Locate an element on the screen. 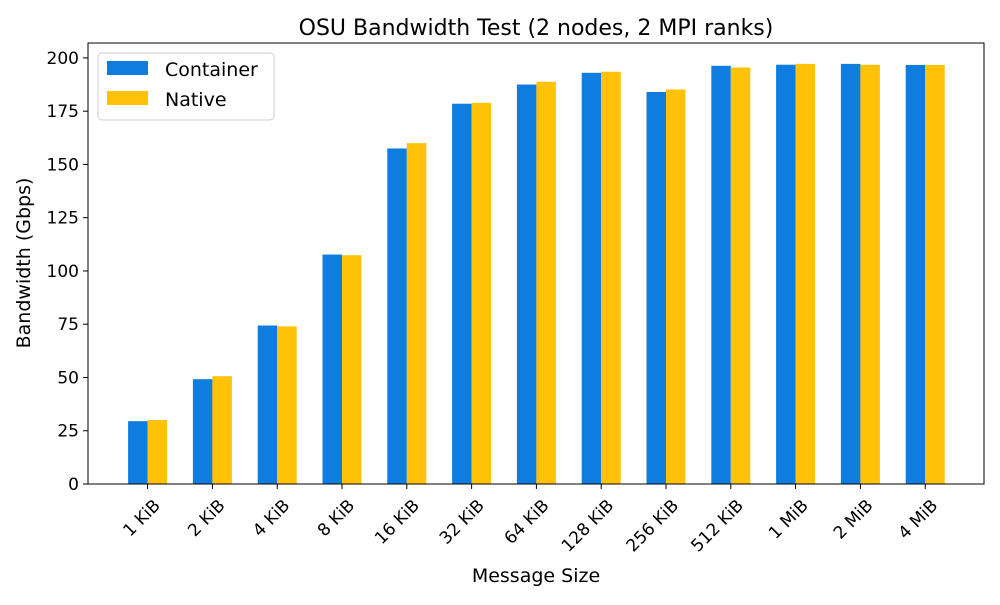 The image size is (1000, 605). bar-native-256-kib is located at coordinates (676, 286).